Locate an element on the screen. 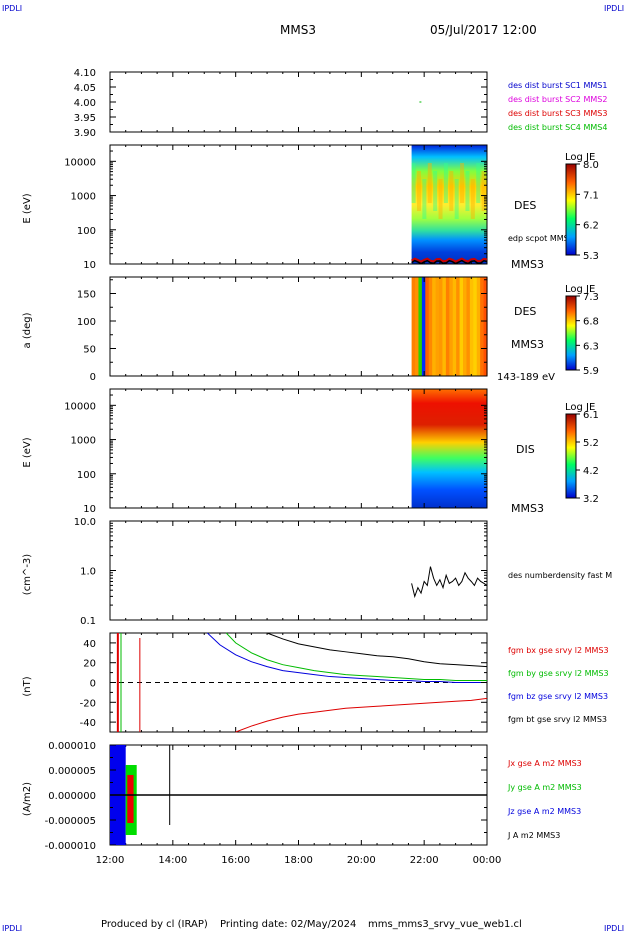 Image resolution: width=630 pixels, height=934 pixels. density-frame is located at coordinates (298, 570).